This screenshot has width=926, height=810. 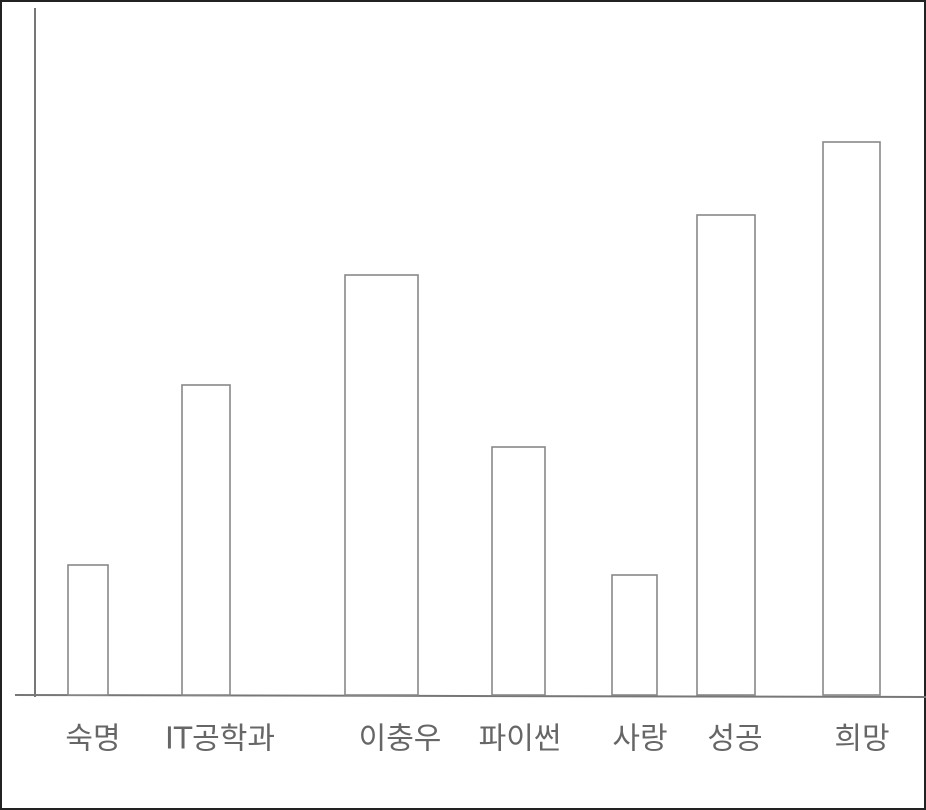 What do you see at coordinates (734, 739) in the screenshot?
I see `x-tick-label: 성공` at bounding box center [734, 739].